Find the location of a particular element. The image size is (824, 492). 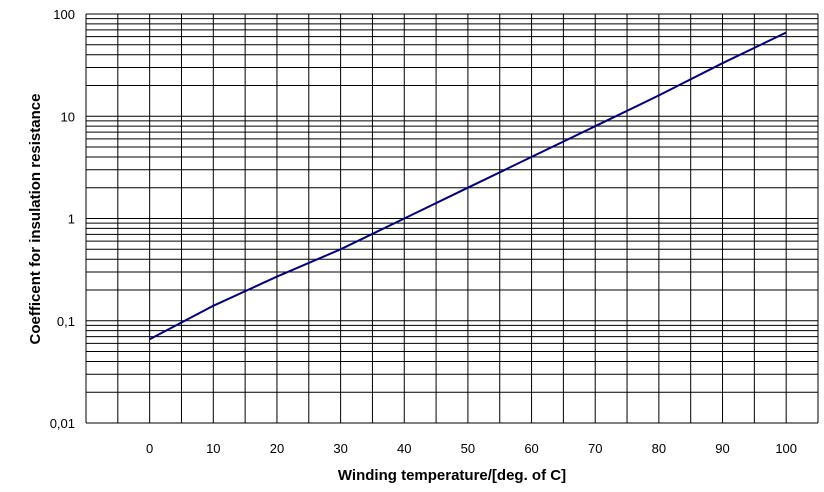

x-tick-label: 40 is located at coordinates (404, 448).